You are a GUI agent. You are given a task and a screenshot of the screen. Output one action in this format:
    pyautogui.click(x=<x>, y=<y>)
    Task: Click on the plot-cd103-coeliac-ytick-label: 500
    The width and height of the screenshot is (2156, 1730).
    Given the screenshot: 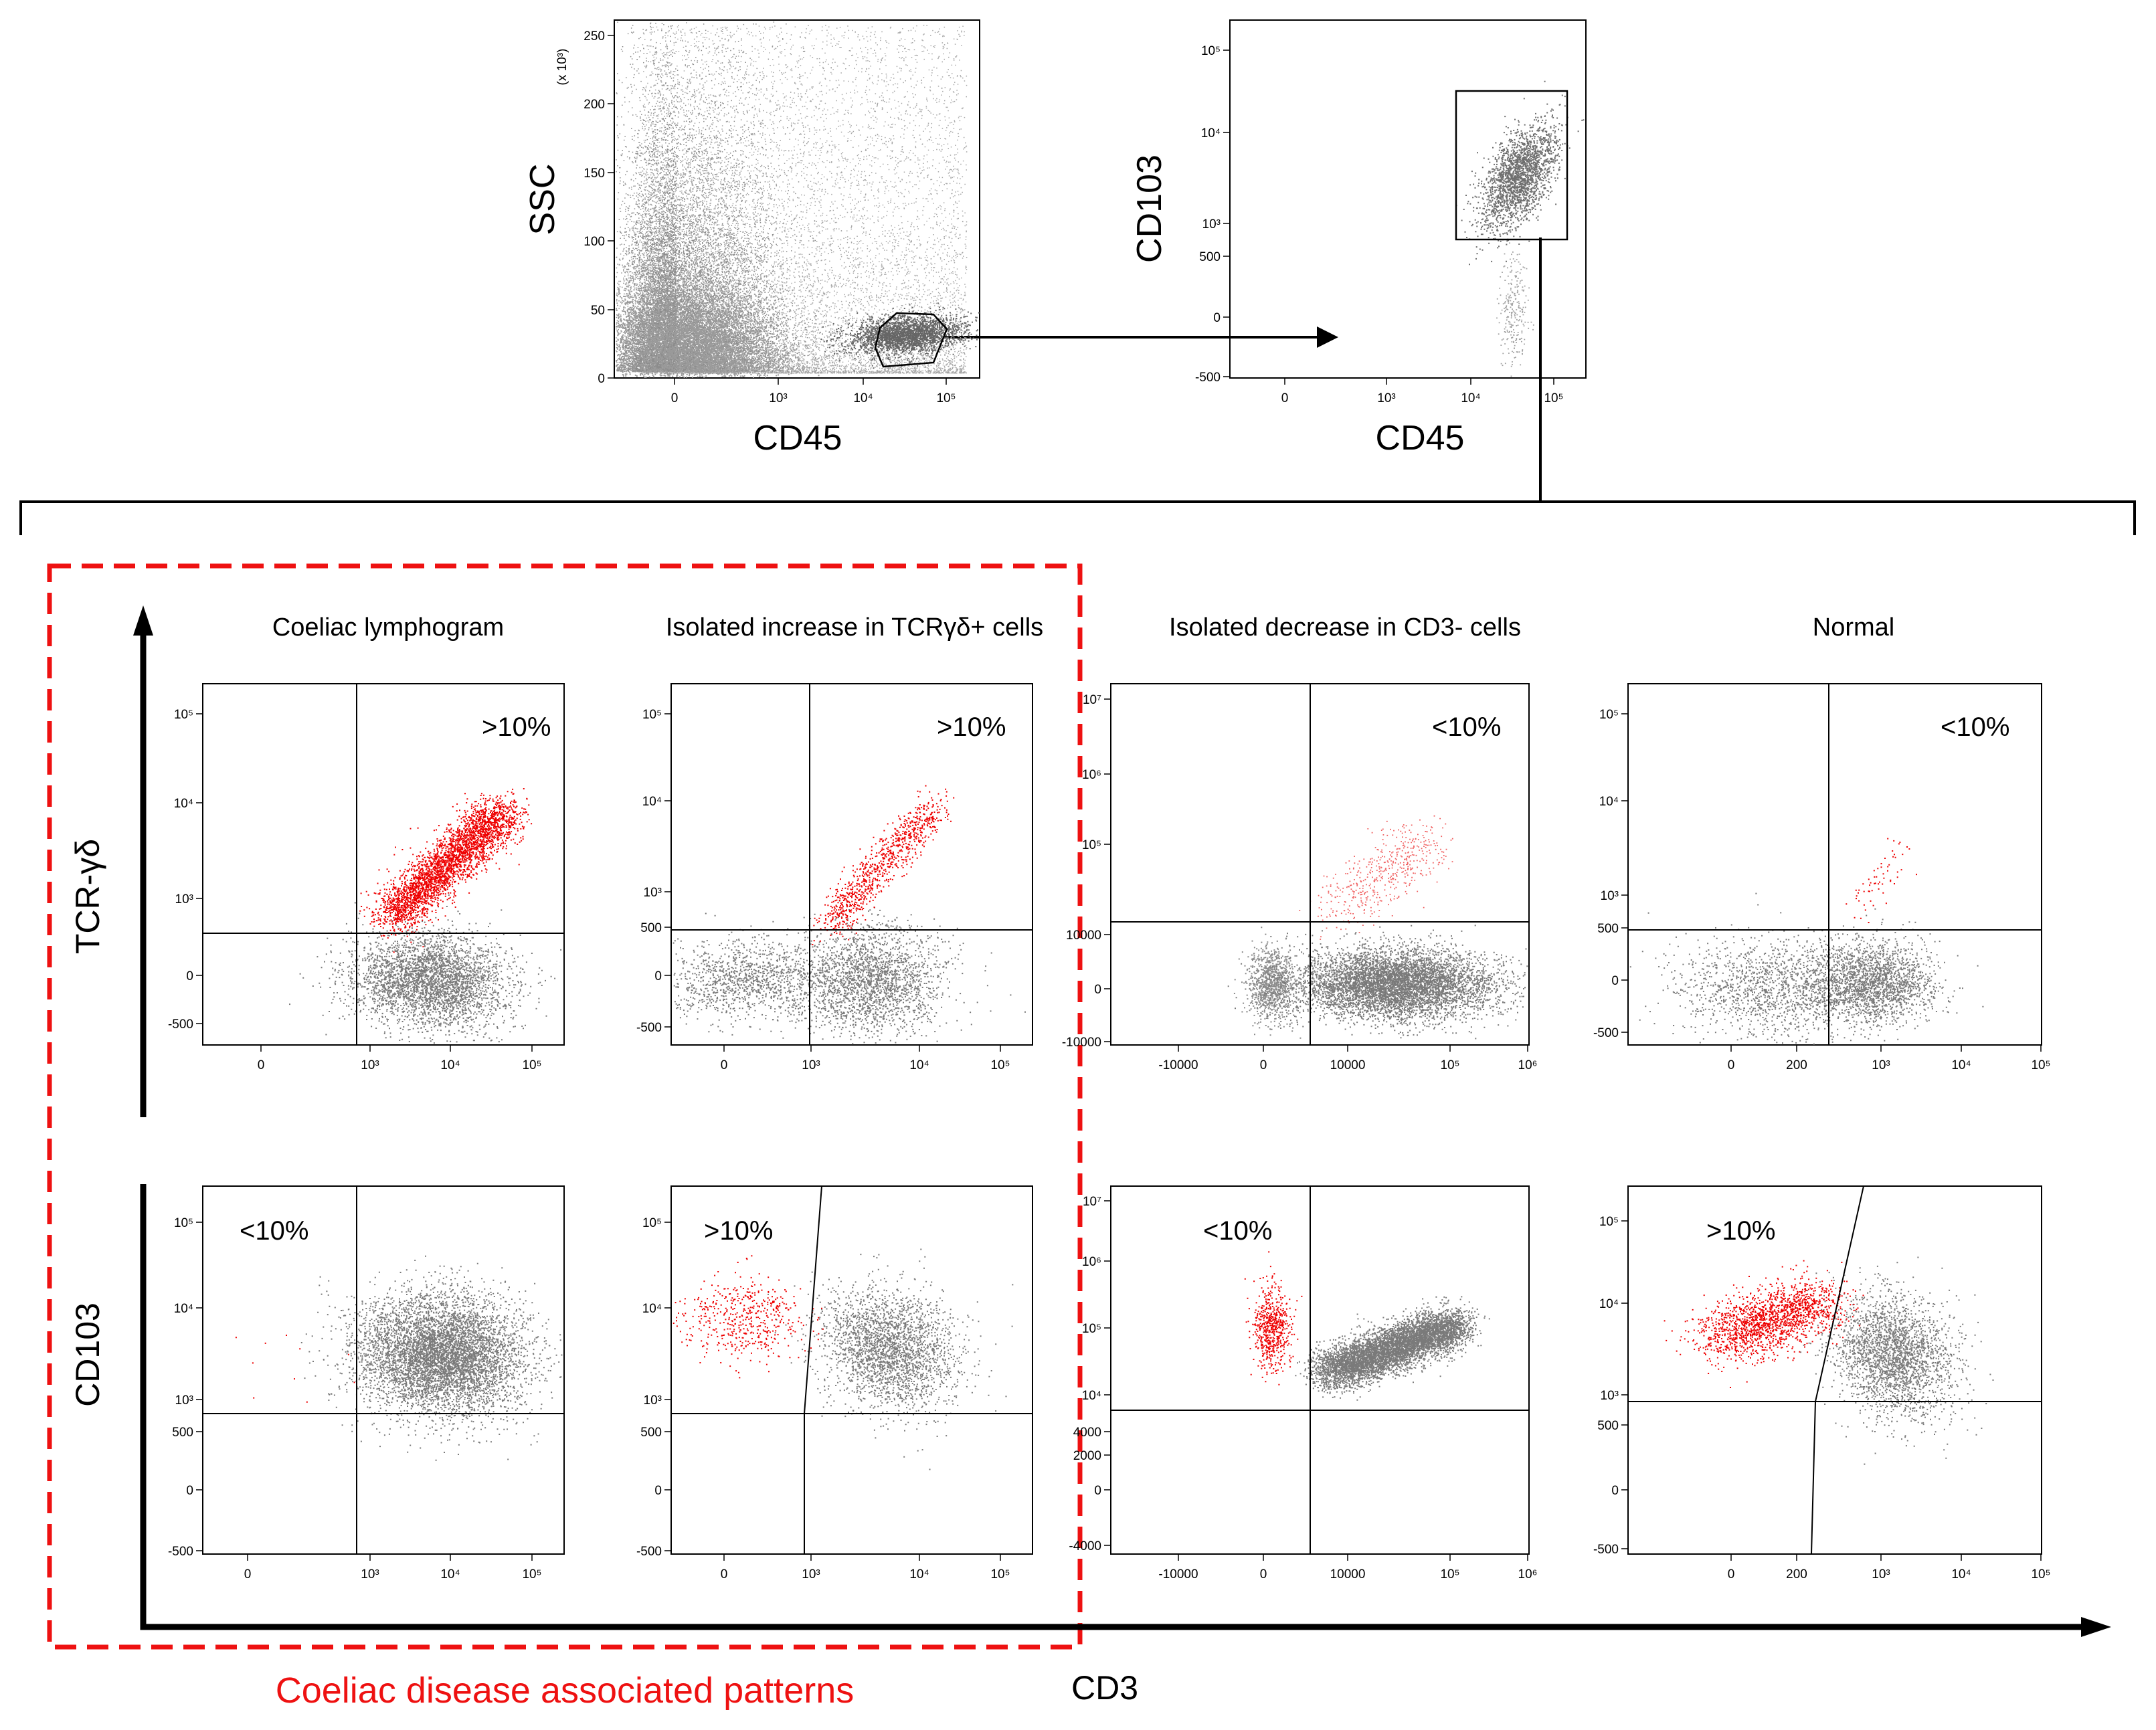 What is the action you would take?
    pyautogui.click(x=182, y=1433)
    